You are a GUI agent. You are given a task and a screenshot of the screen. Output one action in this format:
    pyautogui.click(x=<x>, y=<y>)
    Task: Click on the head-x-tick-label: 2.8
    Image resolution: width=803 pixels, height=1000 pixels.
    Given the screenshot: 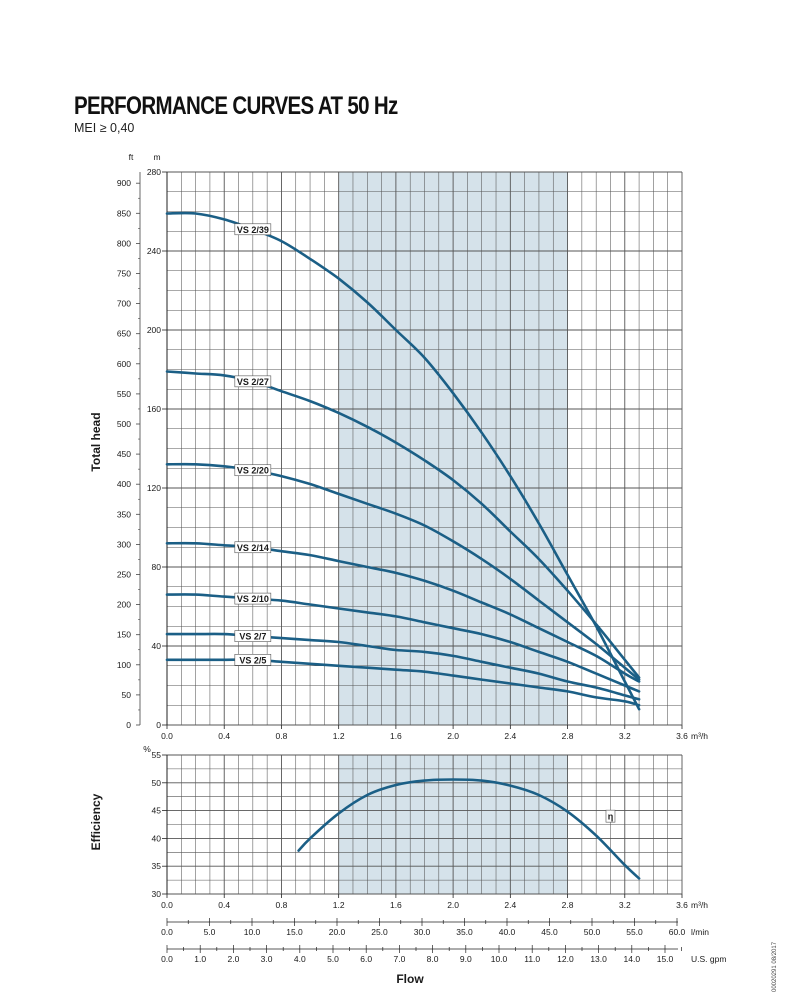 What is the action you would take?
    pyautogui.click(x=568, y=736)
    